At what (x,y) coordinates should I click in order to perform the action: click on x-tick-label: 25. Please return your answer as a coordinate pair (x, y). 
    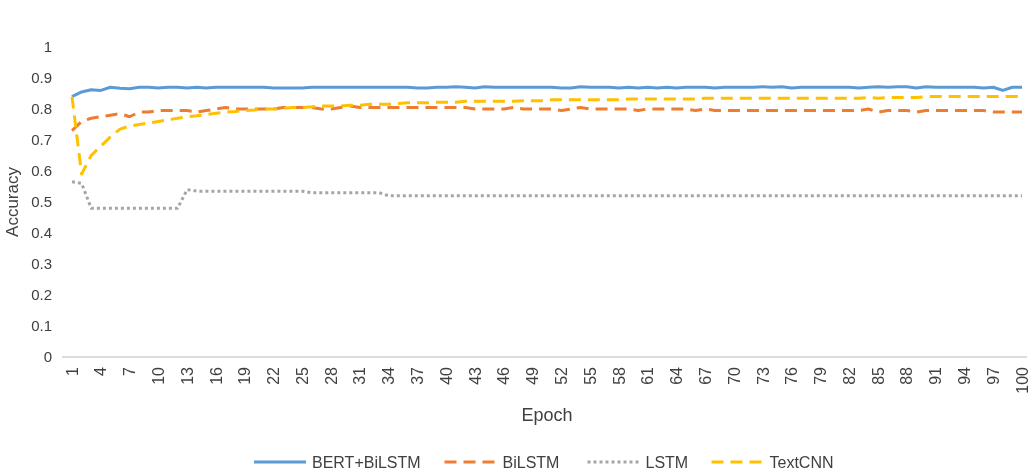
    Looking at the image, I should click on (302, 375).